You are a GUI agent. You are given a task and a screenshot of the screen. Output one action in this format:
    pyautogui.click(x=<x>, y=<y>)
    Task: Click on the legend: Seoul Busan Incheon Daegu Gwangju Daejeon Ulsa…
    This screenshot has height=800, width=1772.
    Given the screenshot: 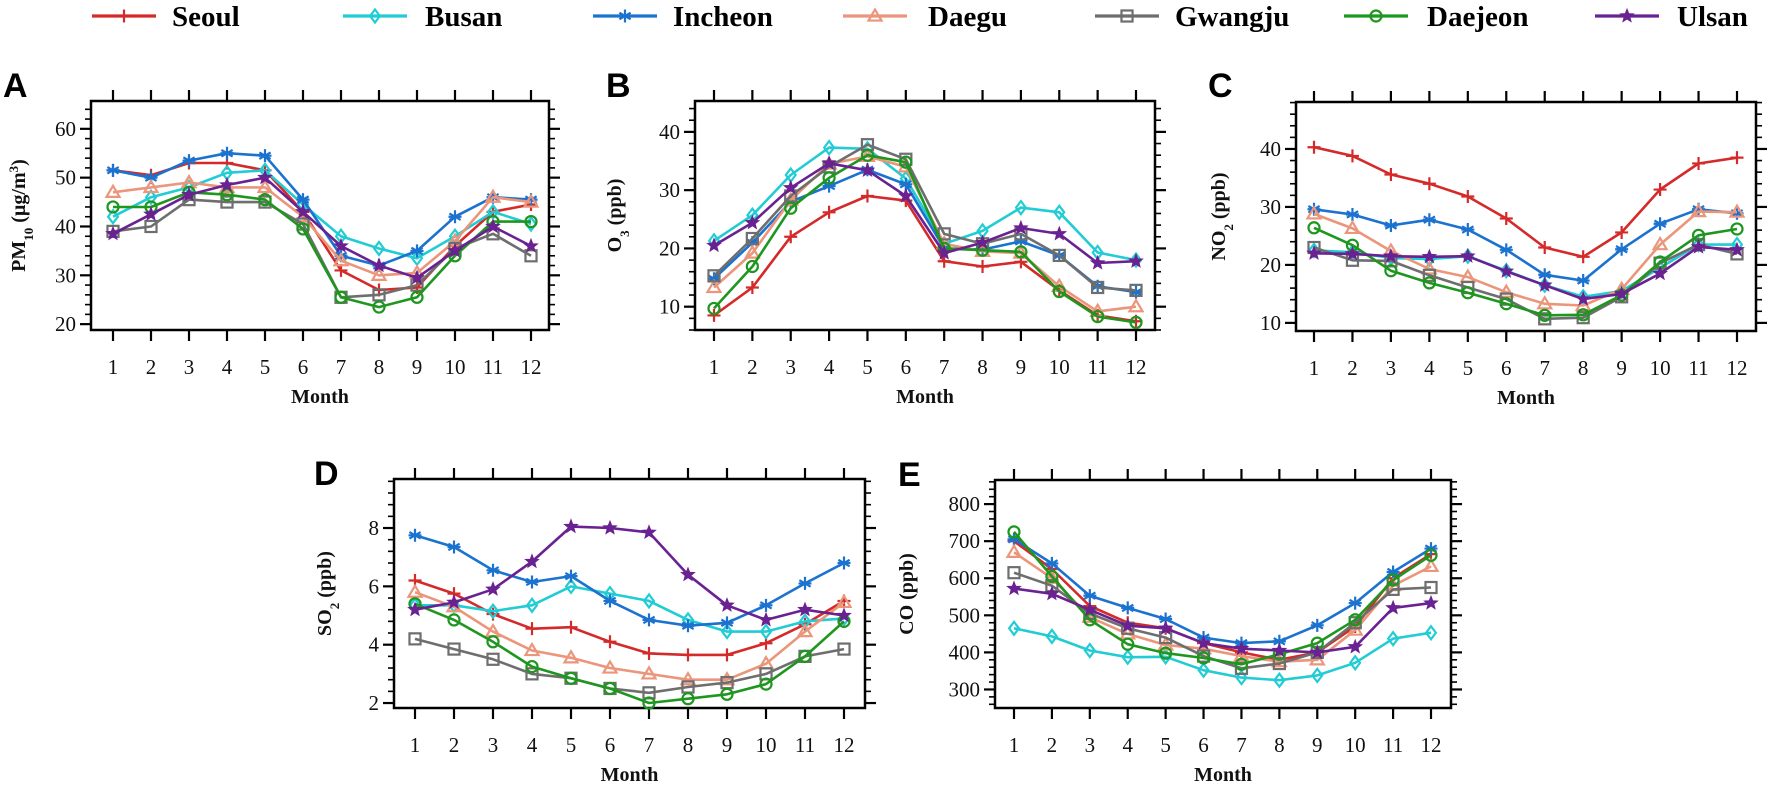 What is the action you would take?
    pyautogui.click(x=920, y=17)
    